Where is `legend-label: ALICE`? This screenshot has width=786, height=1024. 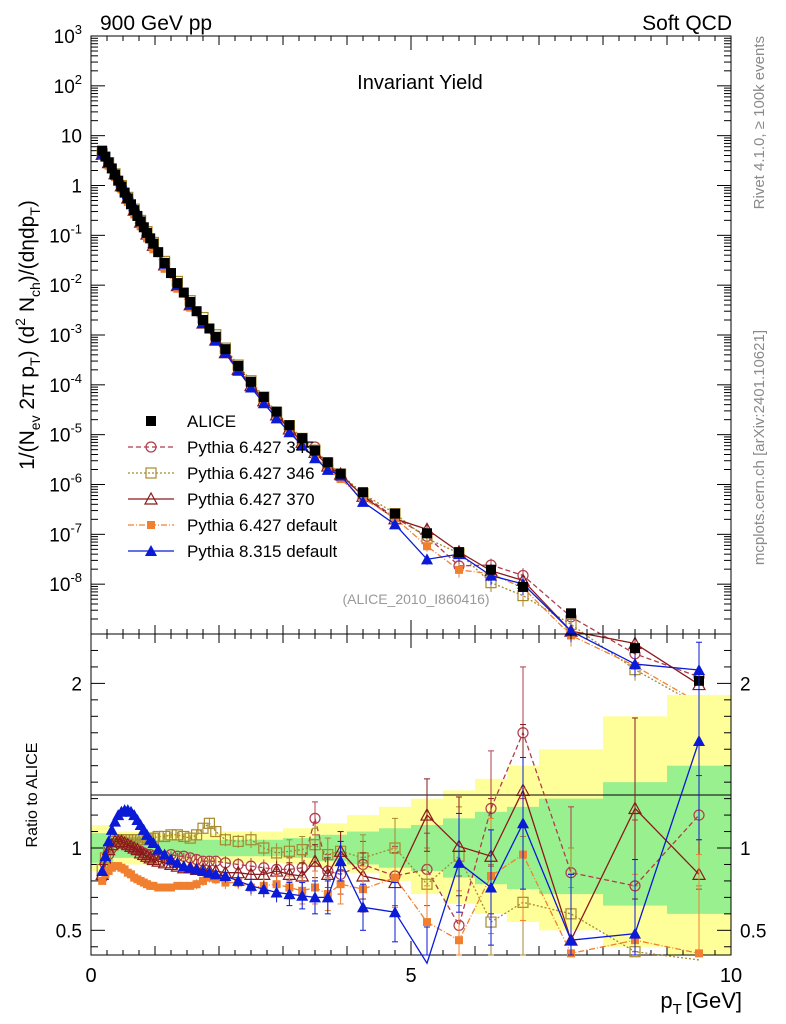 legend-label: ALICE is located at coordinates (211, 421).